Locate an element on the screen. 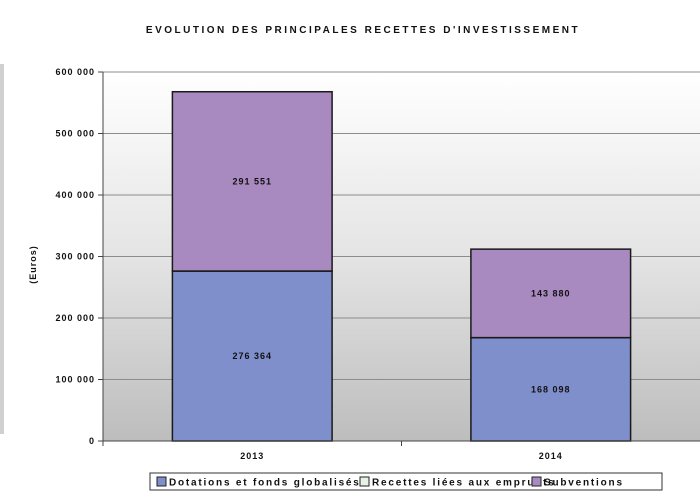 The image size is (700, 497). data-label: 291 551 is located at coordinates (252, 181).